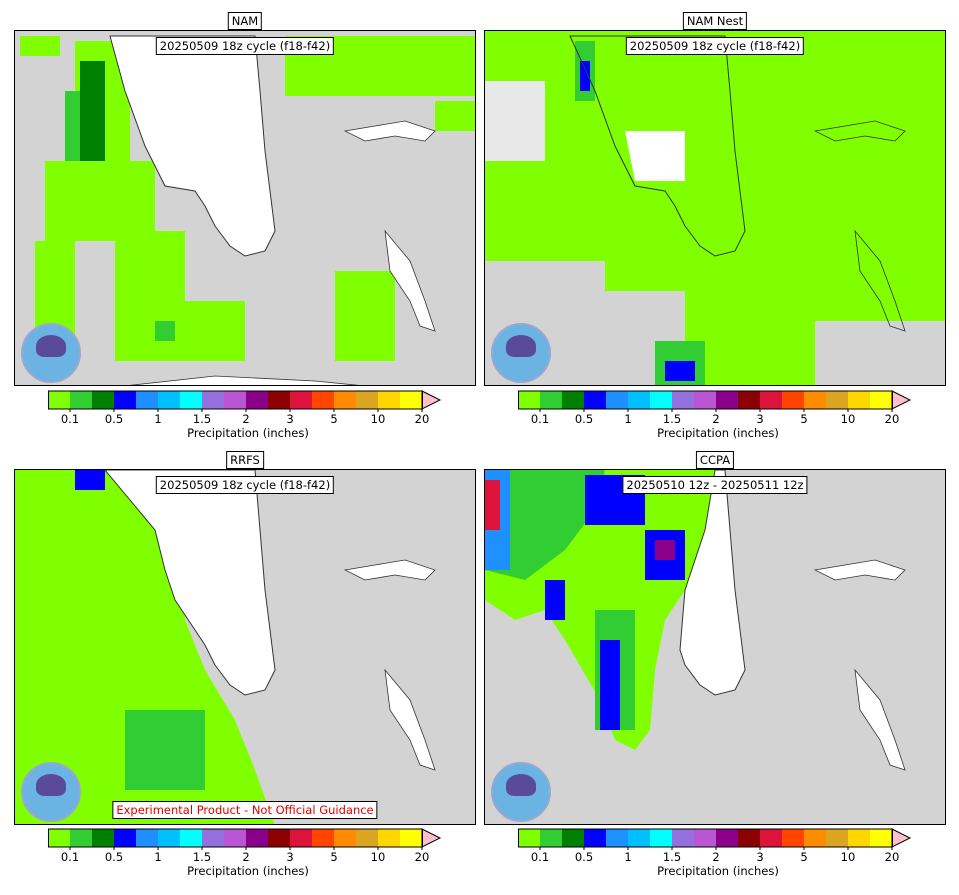 Image resolution: width=959 pixels, height=895 pixels. I want to click on colorbar-tick-label: 10, so click(848, 857).